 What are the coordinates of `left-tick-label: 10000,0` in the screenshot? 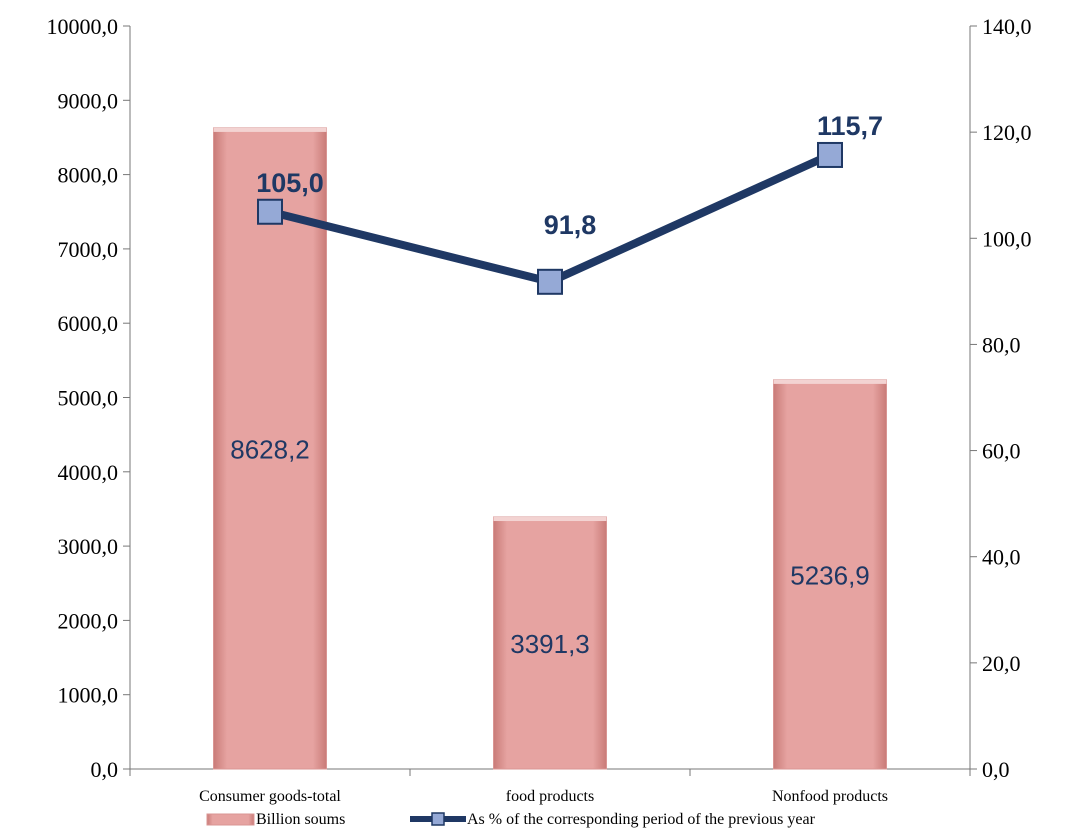 It's located at (83, 26).